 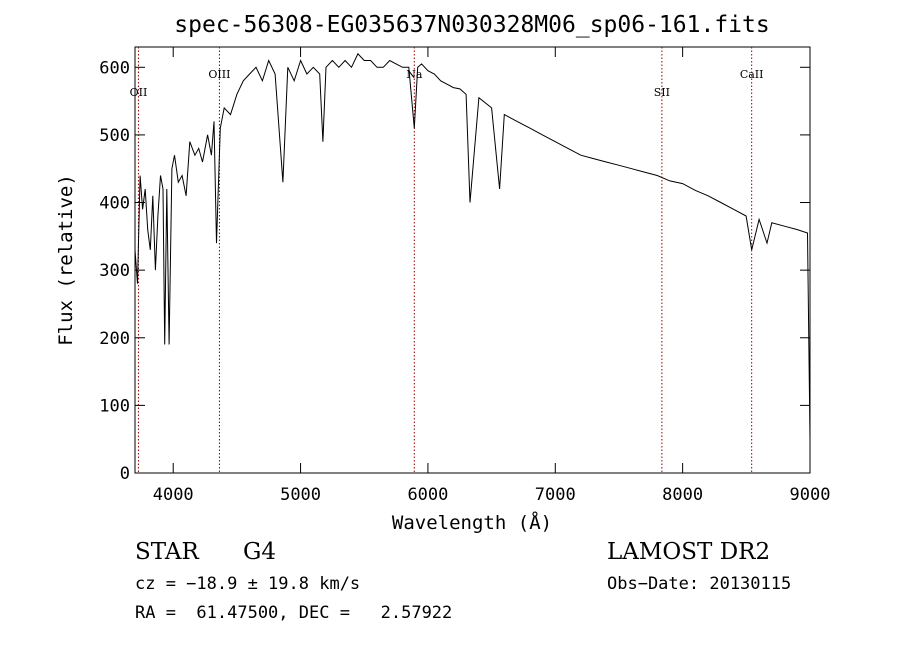 I want to click on survey-name: LAMOST DR2, so click(x=689, y=552).